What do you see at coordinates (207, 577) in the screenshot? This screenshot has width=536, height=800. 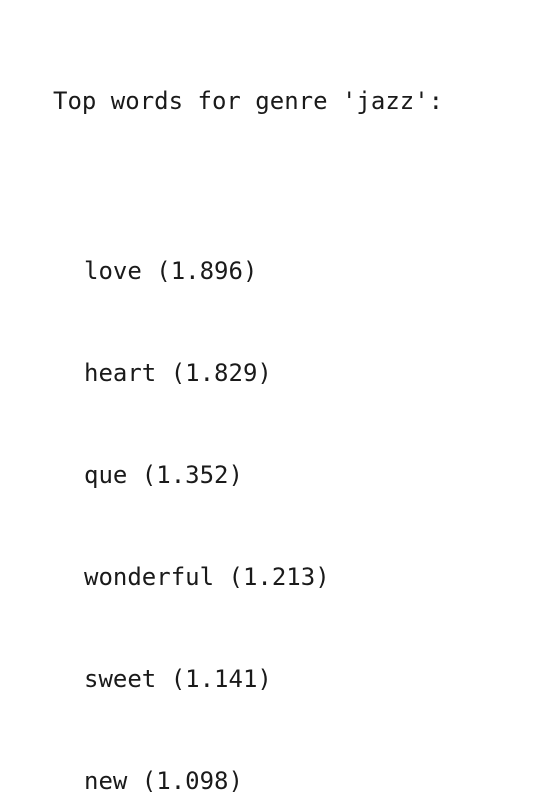 I see `list-item: wonderful (1.213)` at bounding box center [207, 577].